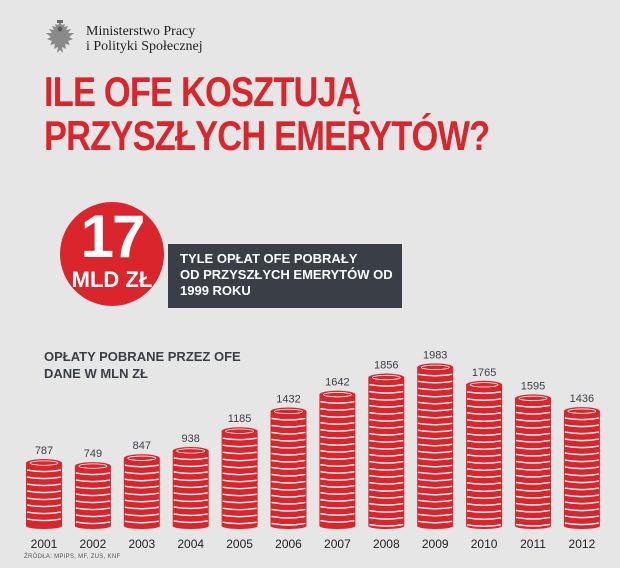  Describe the element at coordinates (190, 544) in the screenshot. I see `year-label: 2004` at that location.